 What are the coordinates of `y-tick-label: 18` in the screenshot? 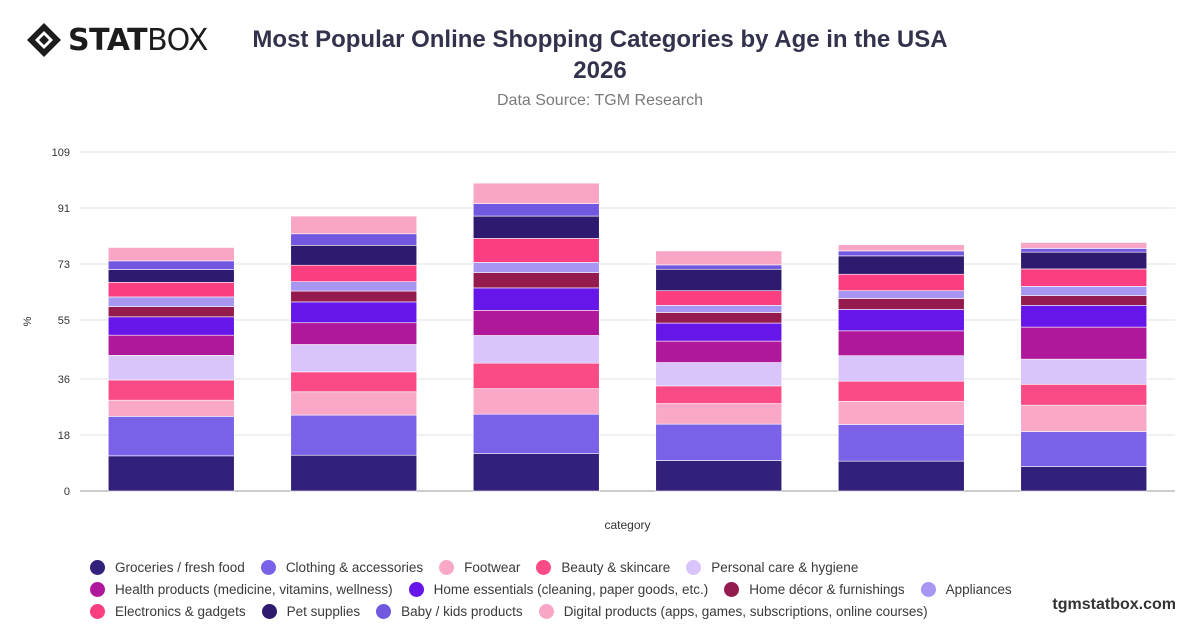 It's located at (64, 436).